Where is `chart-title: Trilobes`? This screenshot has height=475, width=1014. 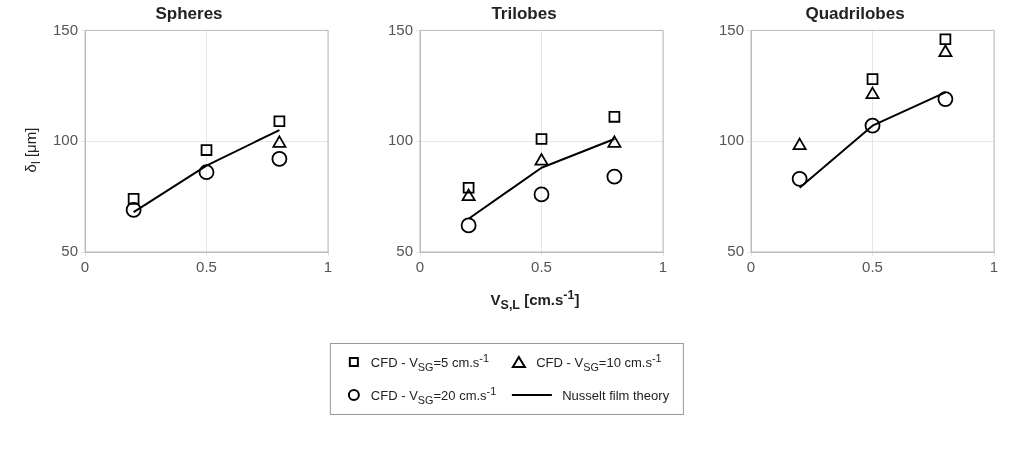
chart-title: Trilobes is located at coordinates (524, 13).